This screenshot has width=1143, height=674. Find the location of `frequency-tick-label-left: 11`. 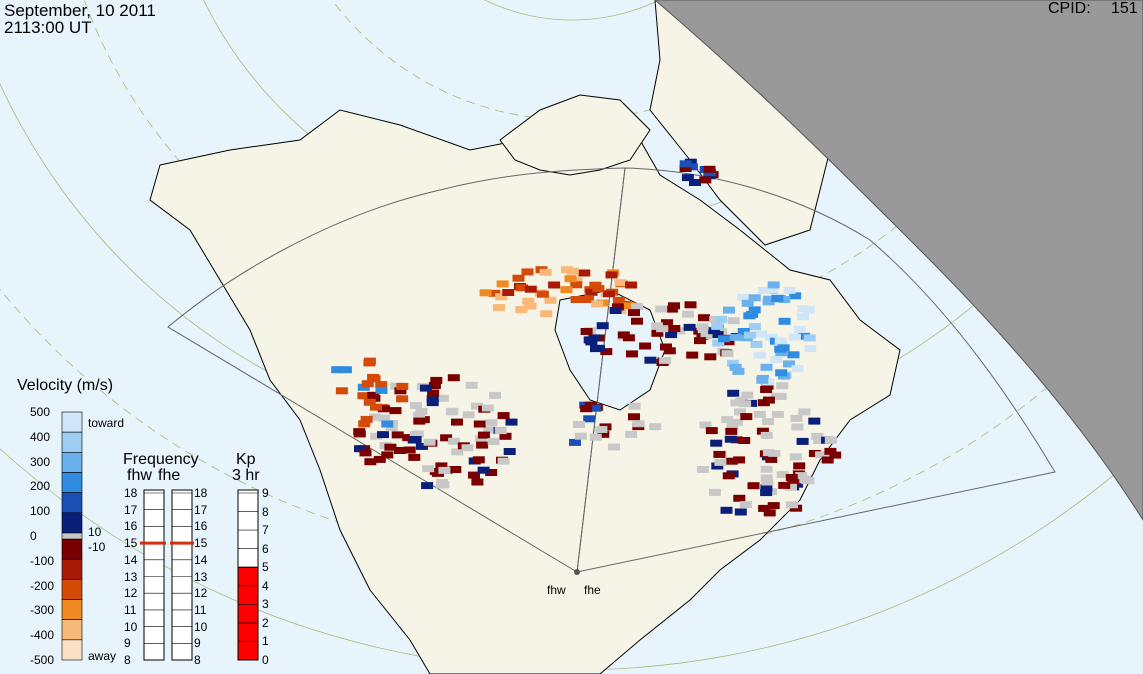

frequency-tick-label-left: 11 is located at coordinates (130, 609).